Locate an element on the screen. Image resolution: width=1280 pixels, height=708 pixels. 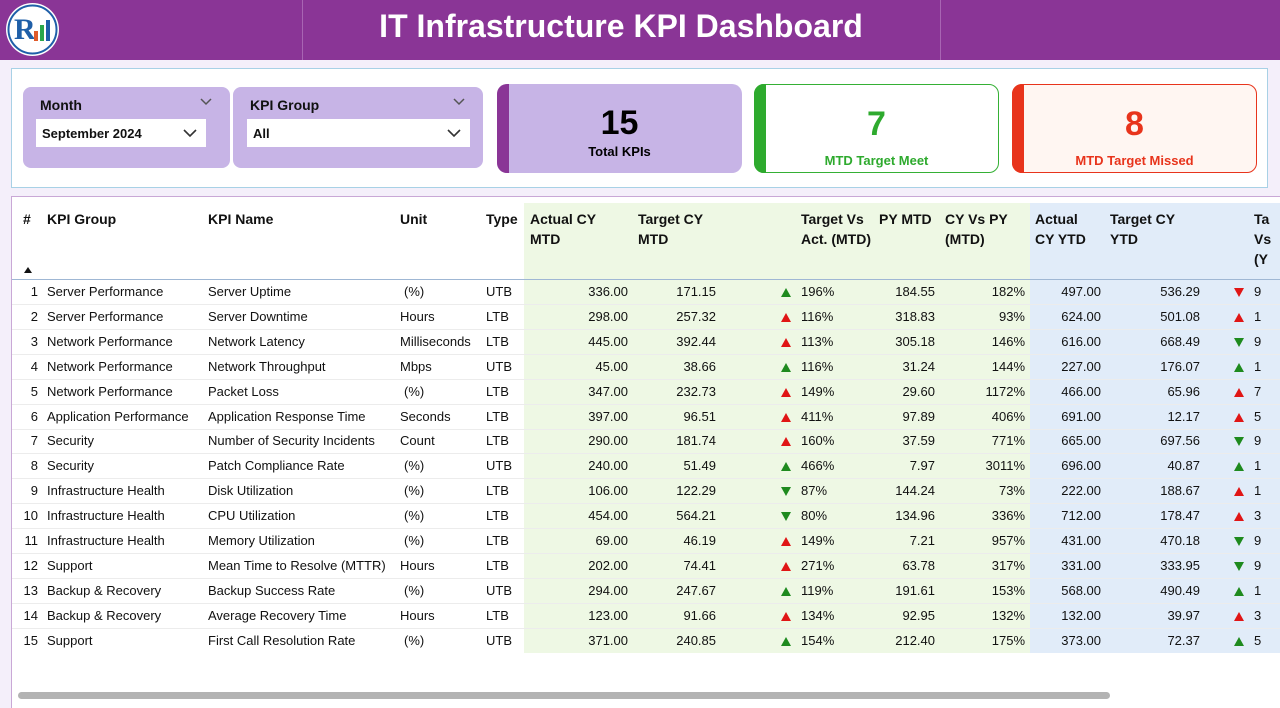
column-header-kpi-name: KPI Name is located at coordinates (241, 219).